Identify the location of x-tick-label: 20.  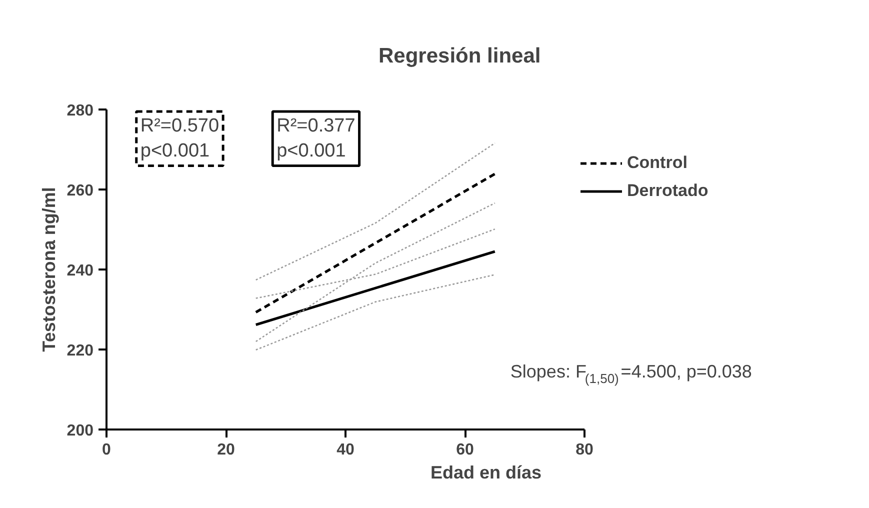
(226, 450).